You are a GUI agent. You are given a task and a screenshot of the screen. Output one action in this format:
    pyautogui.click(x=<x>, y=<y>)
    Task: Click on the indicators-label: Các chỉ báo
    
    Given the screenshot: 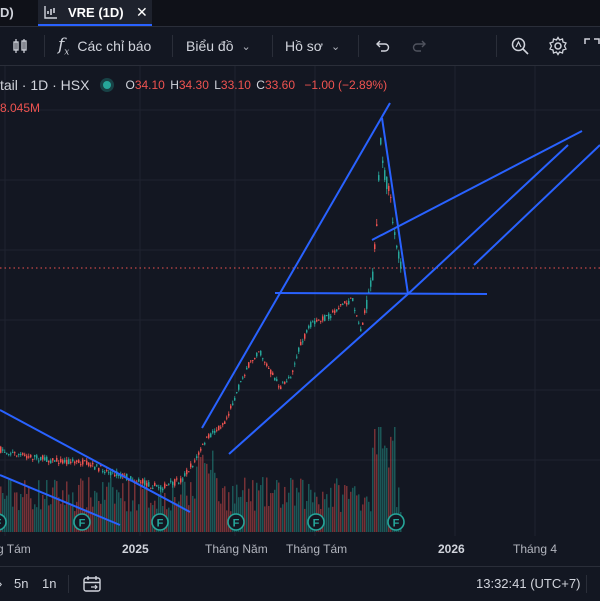 What is the action you would take?
    pyautogui.click(x=114, y=46)
    